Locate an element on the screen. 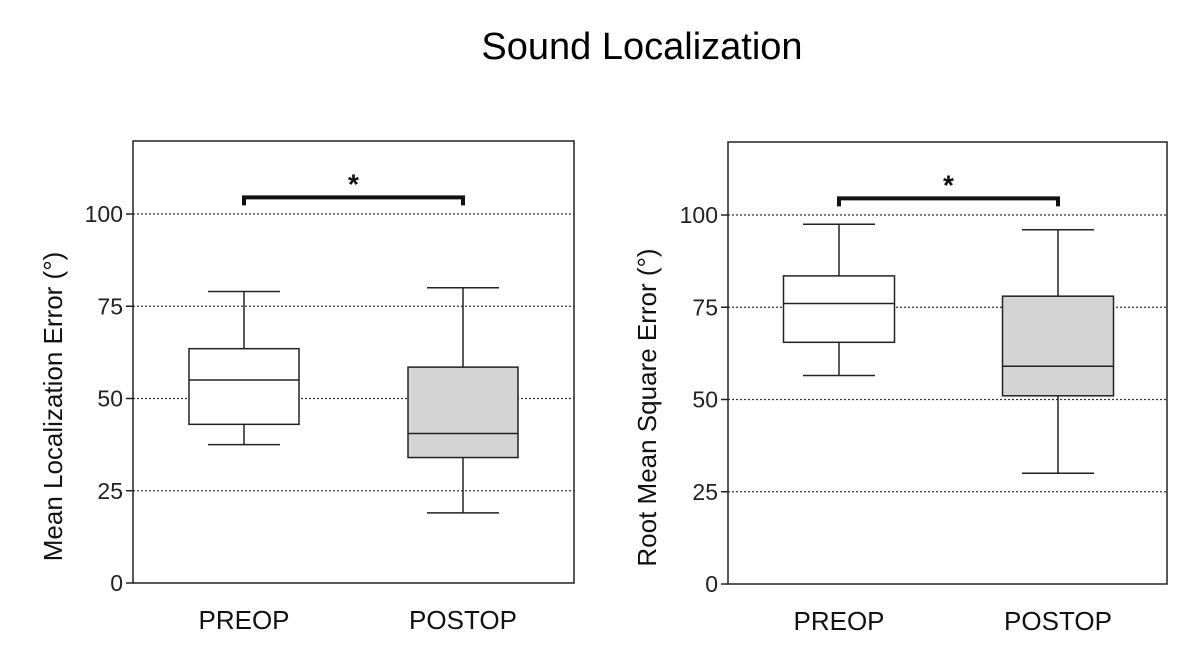 Image resolution: width=1200 pixels, height=659 pixels. y-axis-label: Mean Localization Error (°) is located at coordinates (53, 407).